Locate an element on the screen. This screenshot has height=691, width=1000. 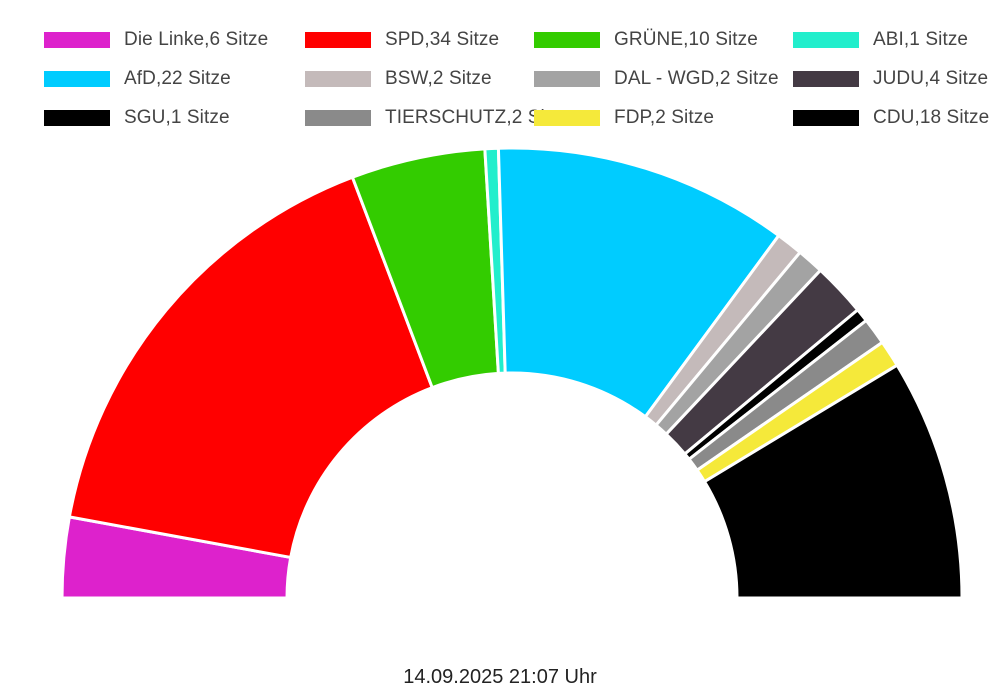
legend-label: SGU,1 Sitze is located at coordinates (177, 117).